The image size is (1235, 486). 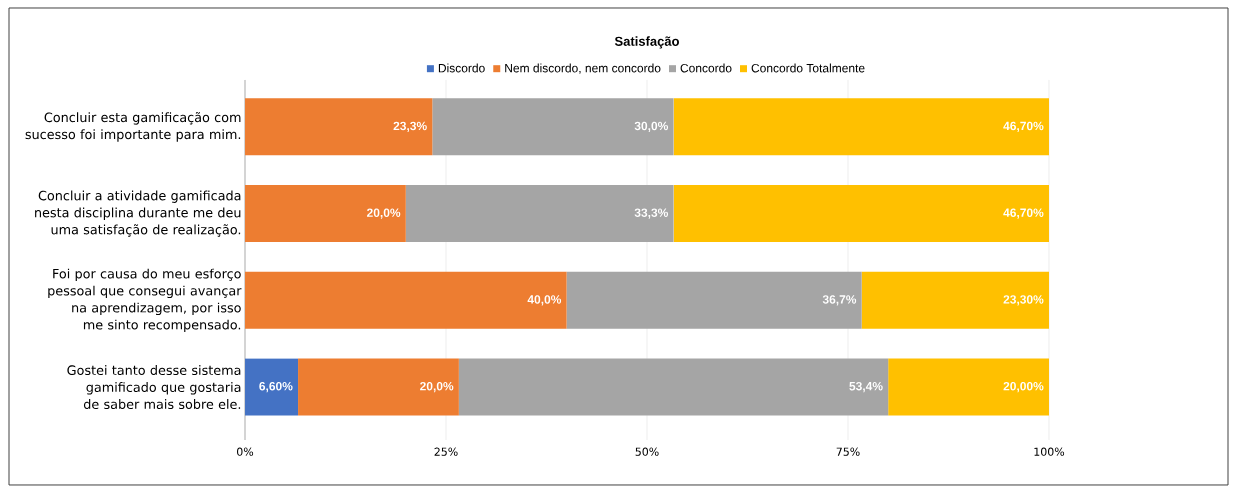 What do you see at coordinates (133, 127) in the screenshot?
I see `y-tick-label: Concluir esta gamificação com sucesso foi importante para mim.` at bounding box center [133, 127].